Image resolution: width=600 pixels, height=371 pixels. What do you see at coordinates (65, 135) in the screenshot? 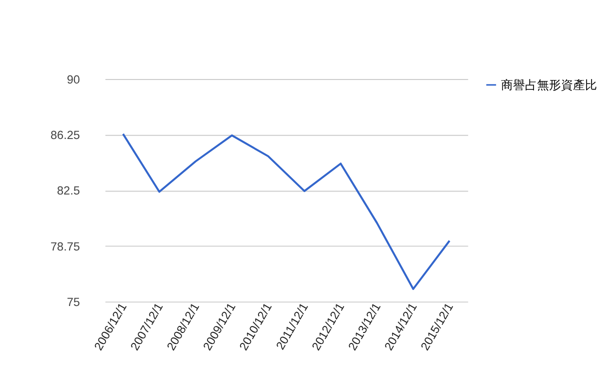
I see `y-tick-label: 86.25` at bounding box center [65, 135].